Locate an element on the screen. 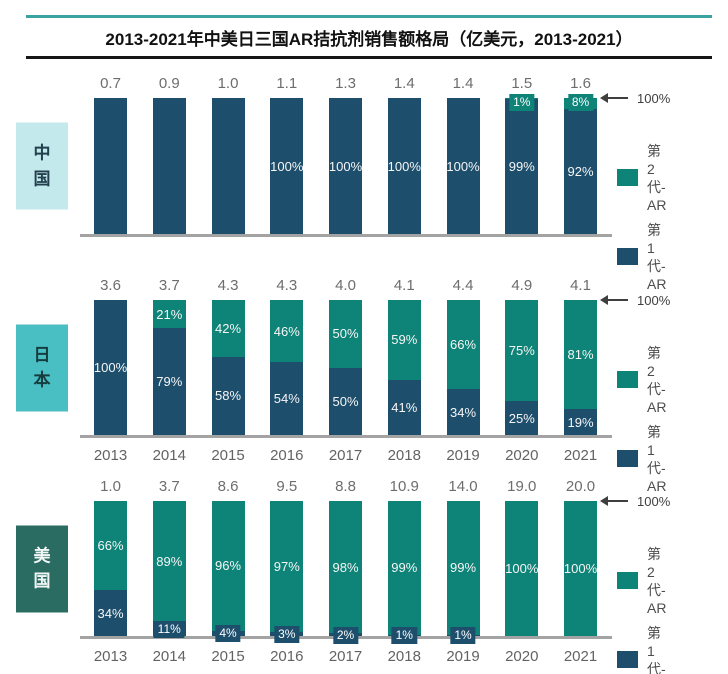 This screenshot has width=728, height=674. gen1-segment: 25% is located at coordinates (522, 418).